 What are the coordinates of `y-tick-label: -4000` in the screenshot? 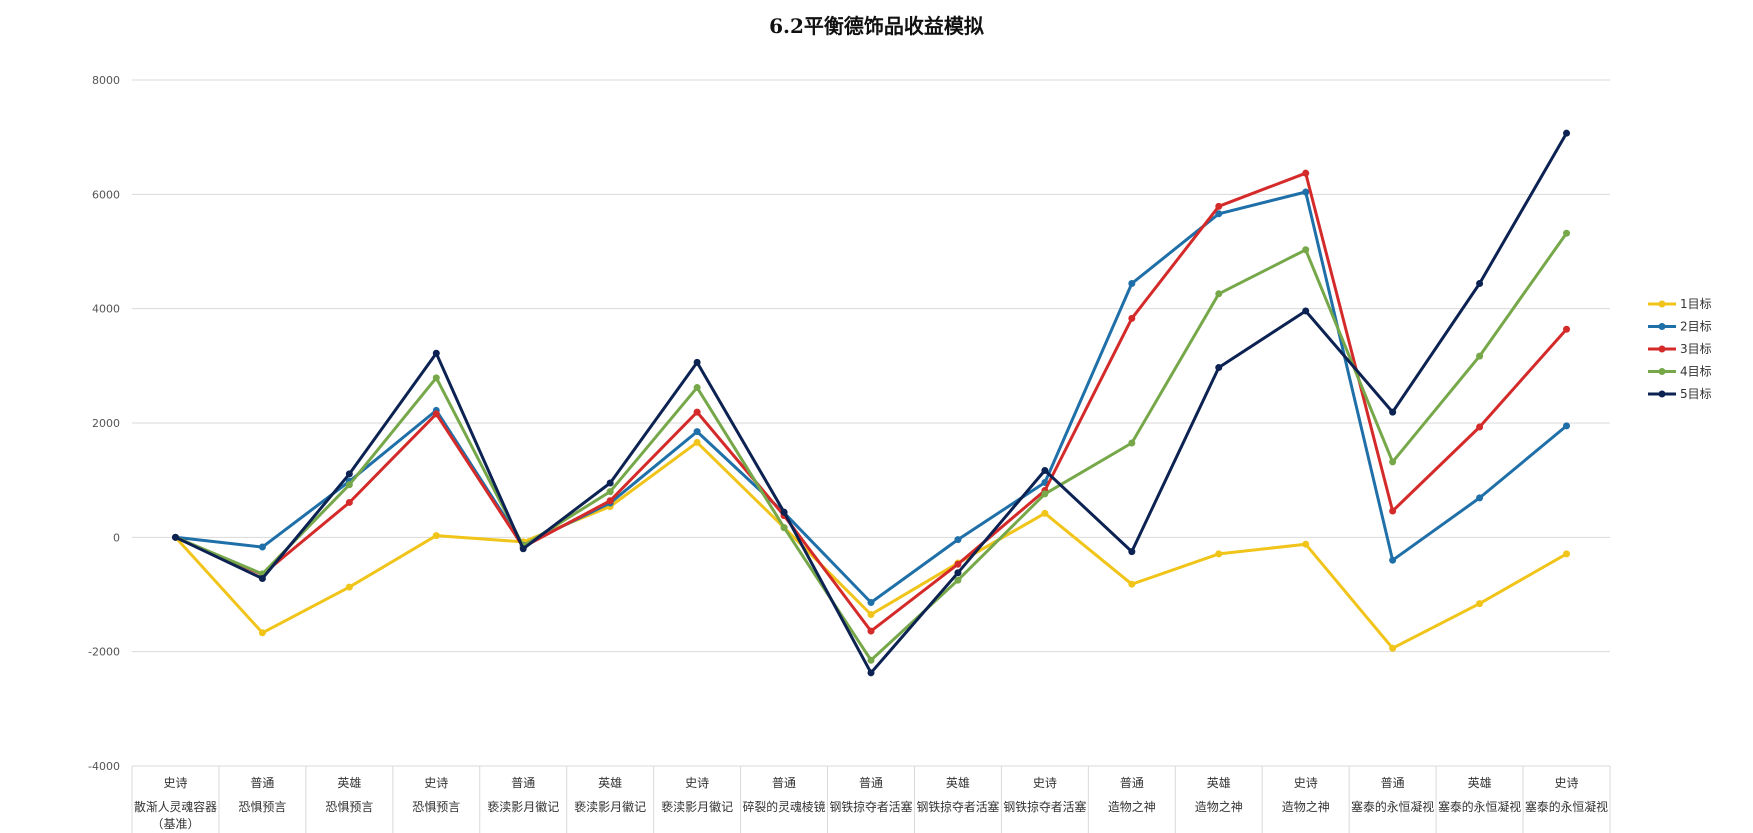 It's located at (104, 766).